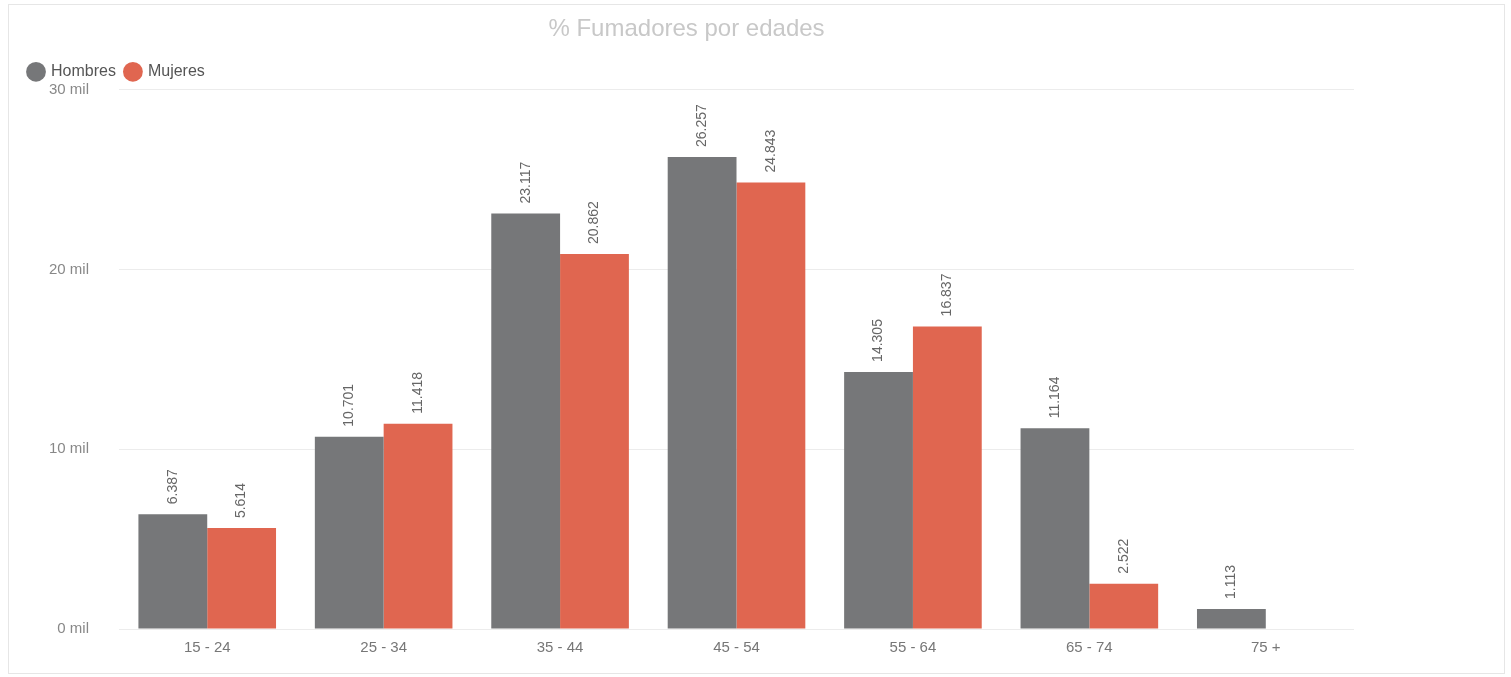 The height and width of the screenshot is (677, 1511). What do you see at coordinates (1122, 556) in the screenshot?
I see `data-label: 2.522` at bounding box center [1122, 556].